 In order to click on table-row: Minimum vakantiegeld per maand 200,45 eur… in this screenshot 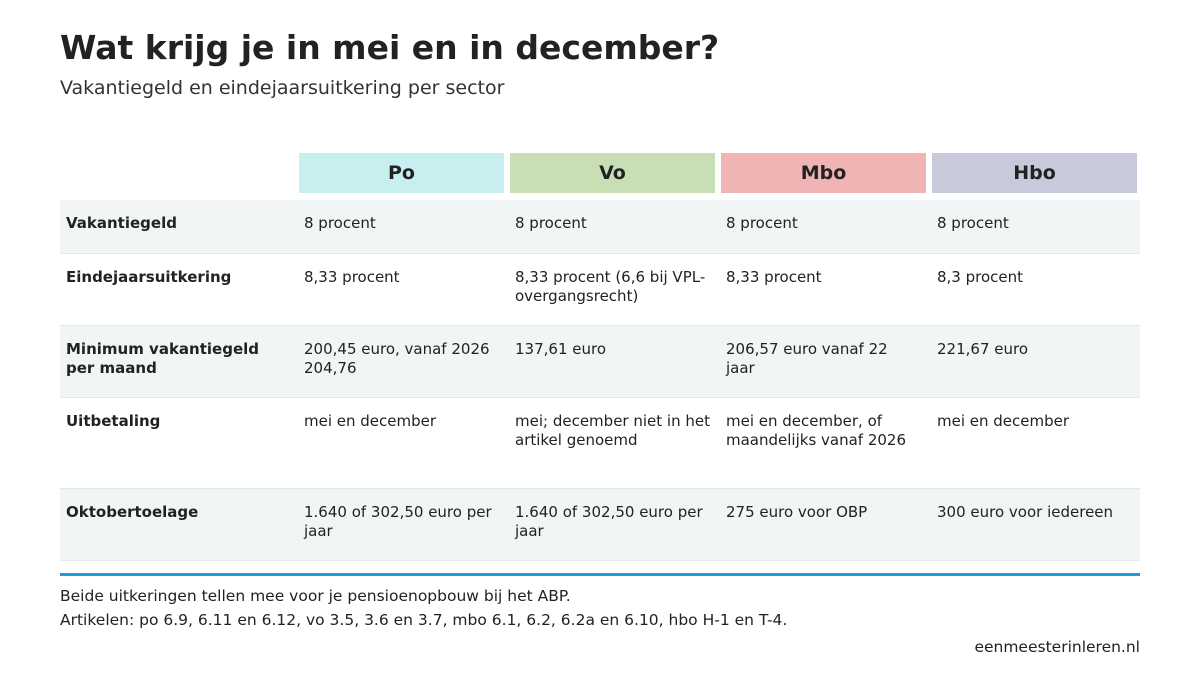, I will do `click(600, 361)`.